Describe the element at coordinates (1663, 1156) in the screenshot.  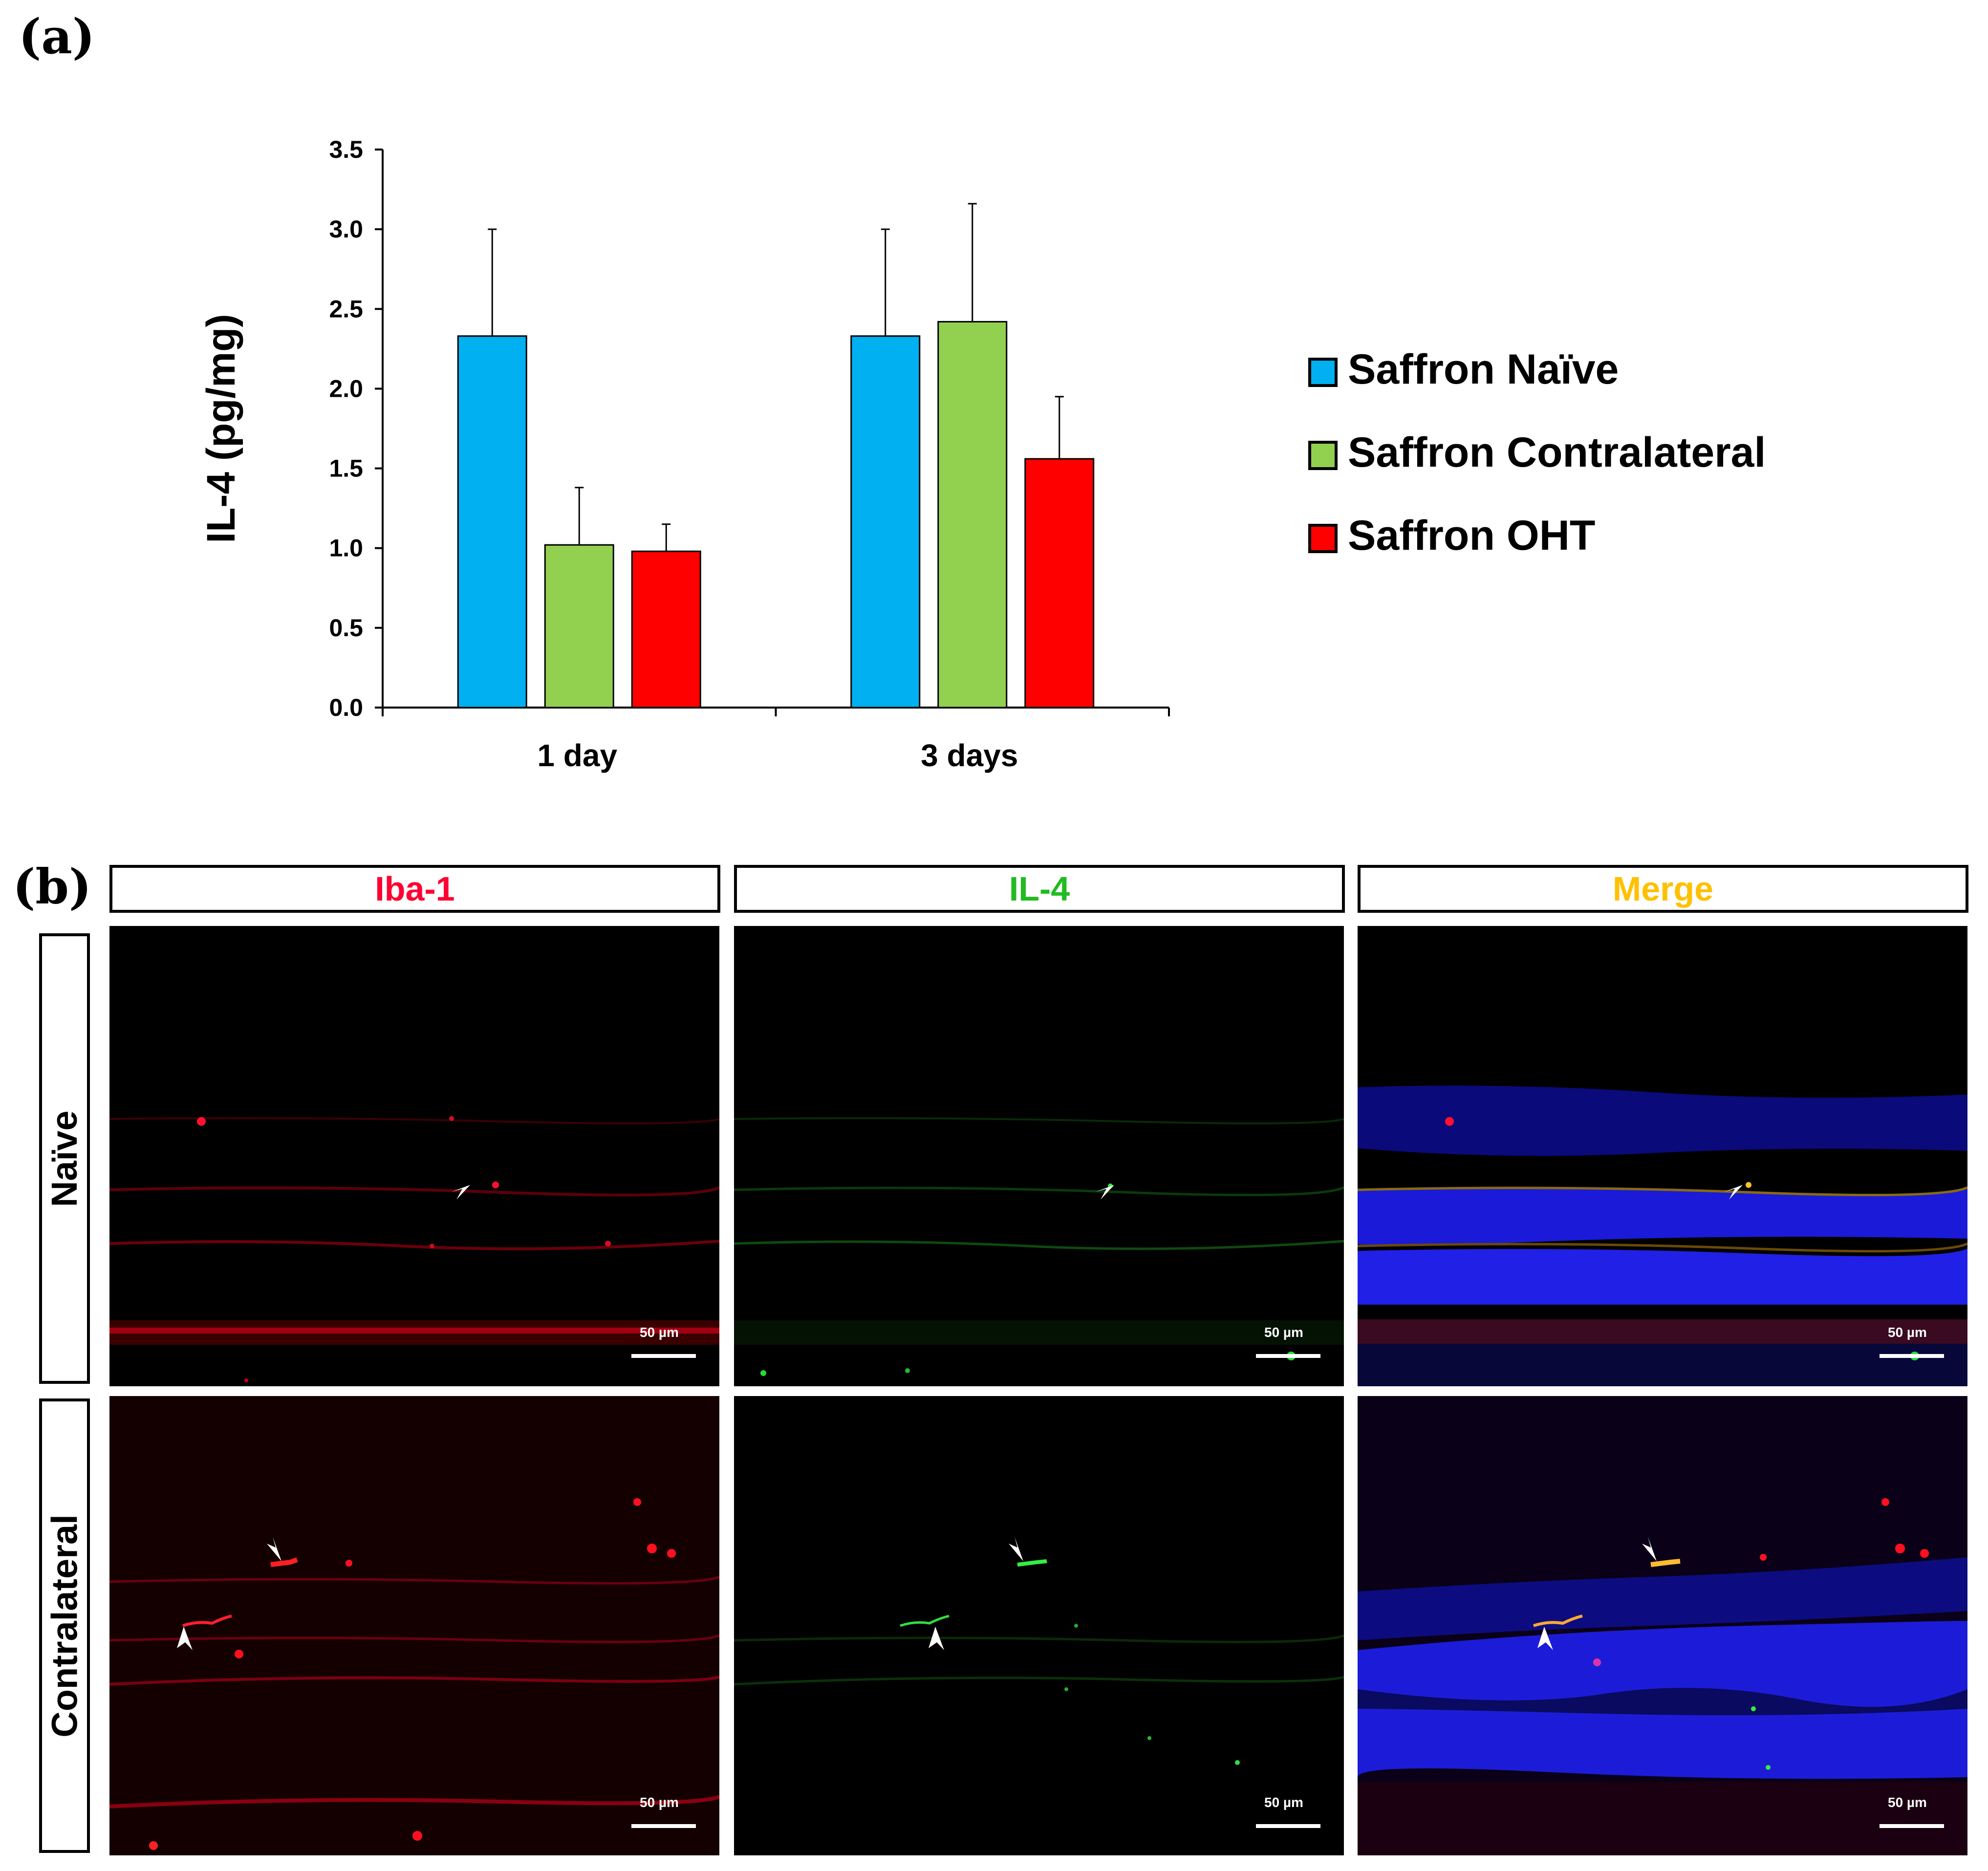
I see `micrograph-naive-merge: 50 µm` at that location.